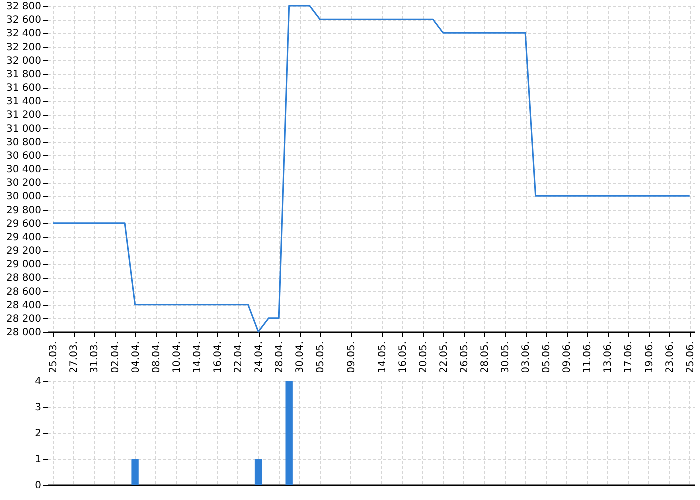 The height and width of the screenshot is (500, 700). Describe the element at coordinates (24, 210) in the screenshot. I see `y-tick-label: 29 800` at that location.